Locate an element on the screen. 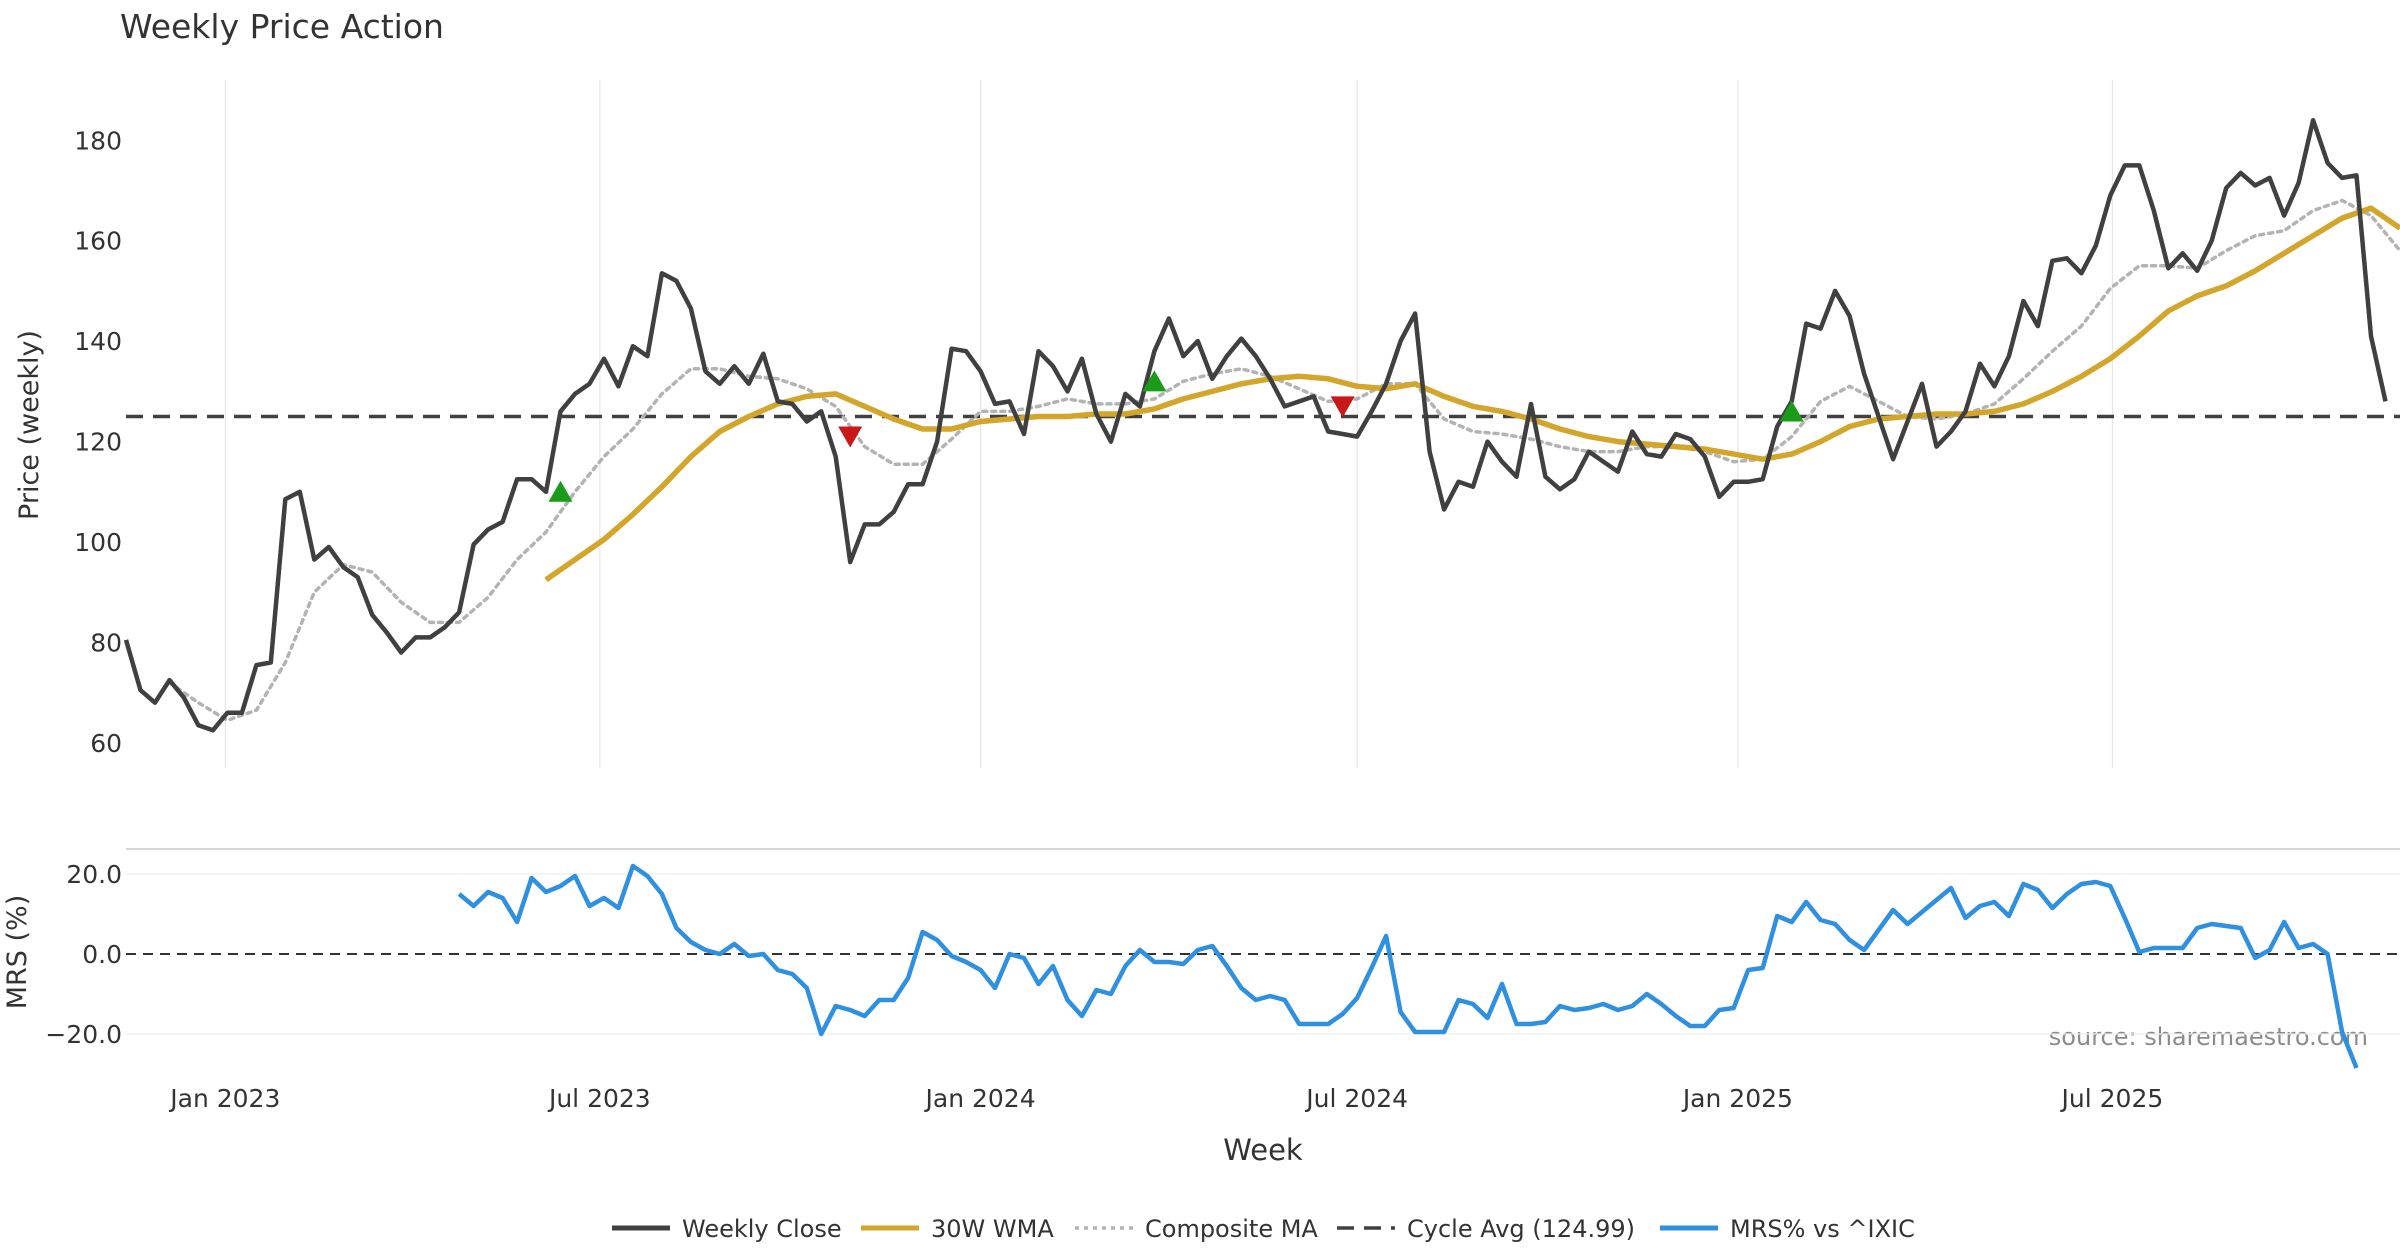 The height and width of the screenshot is (1260, 2400). chart-title: Weekly Price Action is located at coordinates (282, 26).